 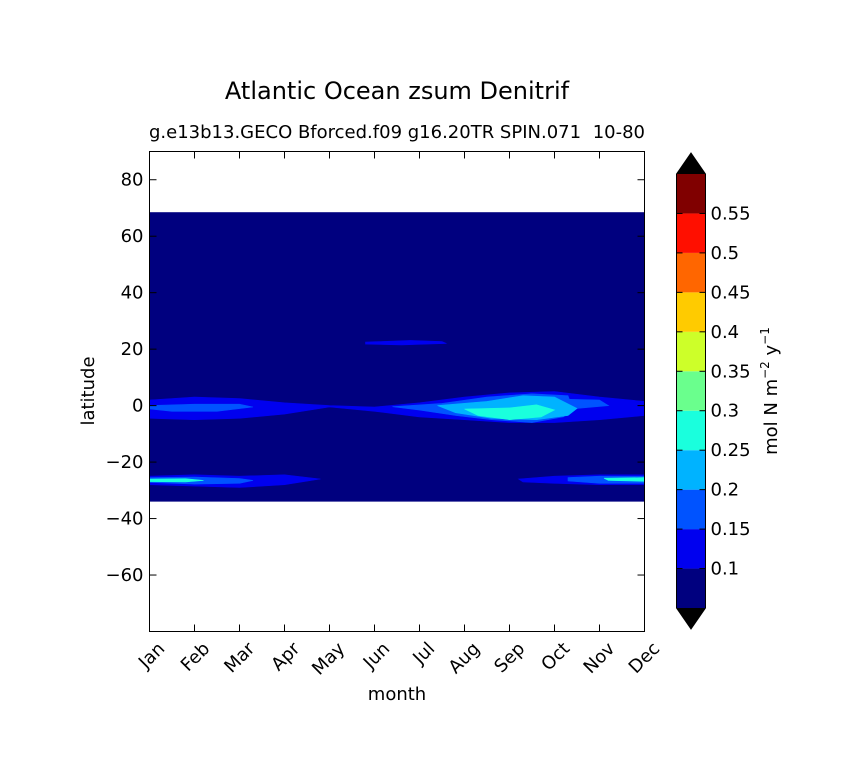 I want to click on colorbar-tick-label: 0.45, so click(x=731, y=292).